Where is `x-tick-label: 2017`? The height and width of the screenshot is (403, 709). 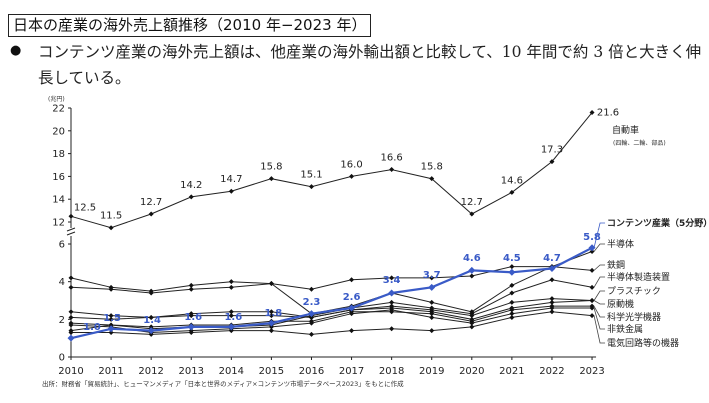 x-tick-label: 2017 is located at coordinates (351, 371).